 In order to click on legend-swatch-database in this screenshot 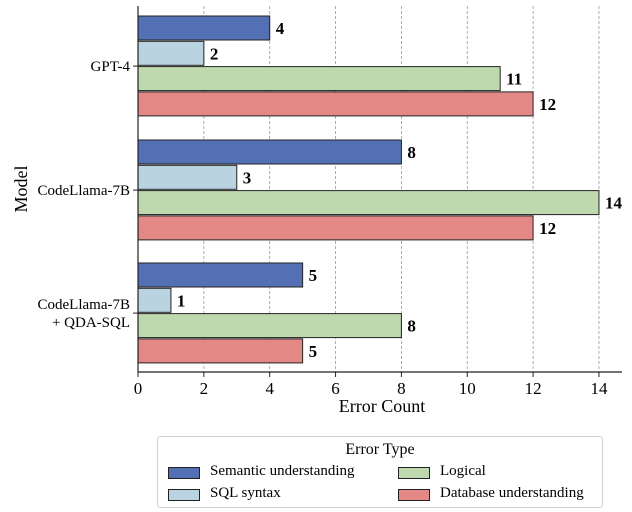, I will do `click(414, 495)`.